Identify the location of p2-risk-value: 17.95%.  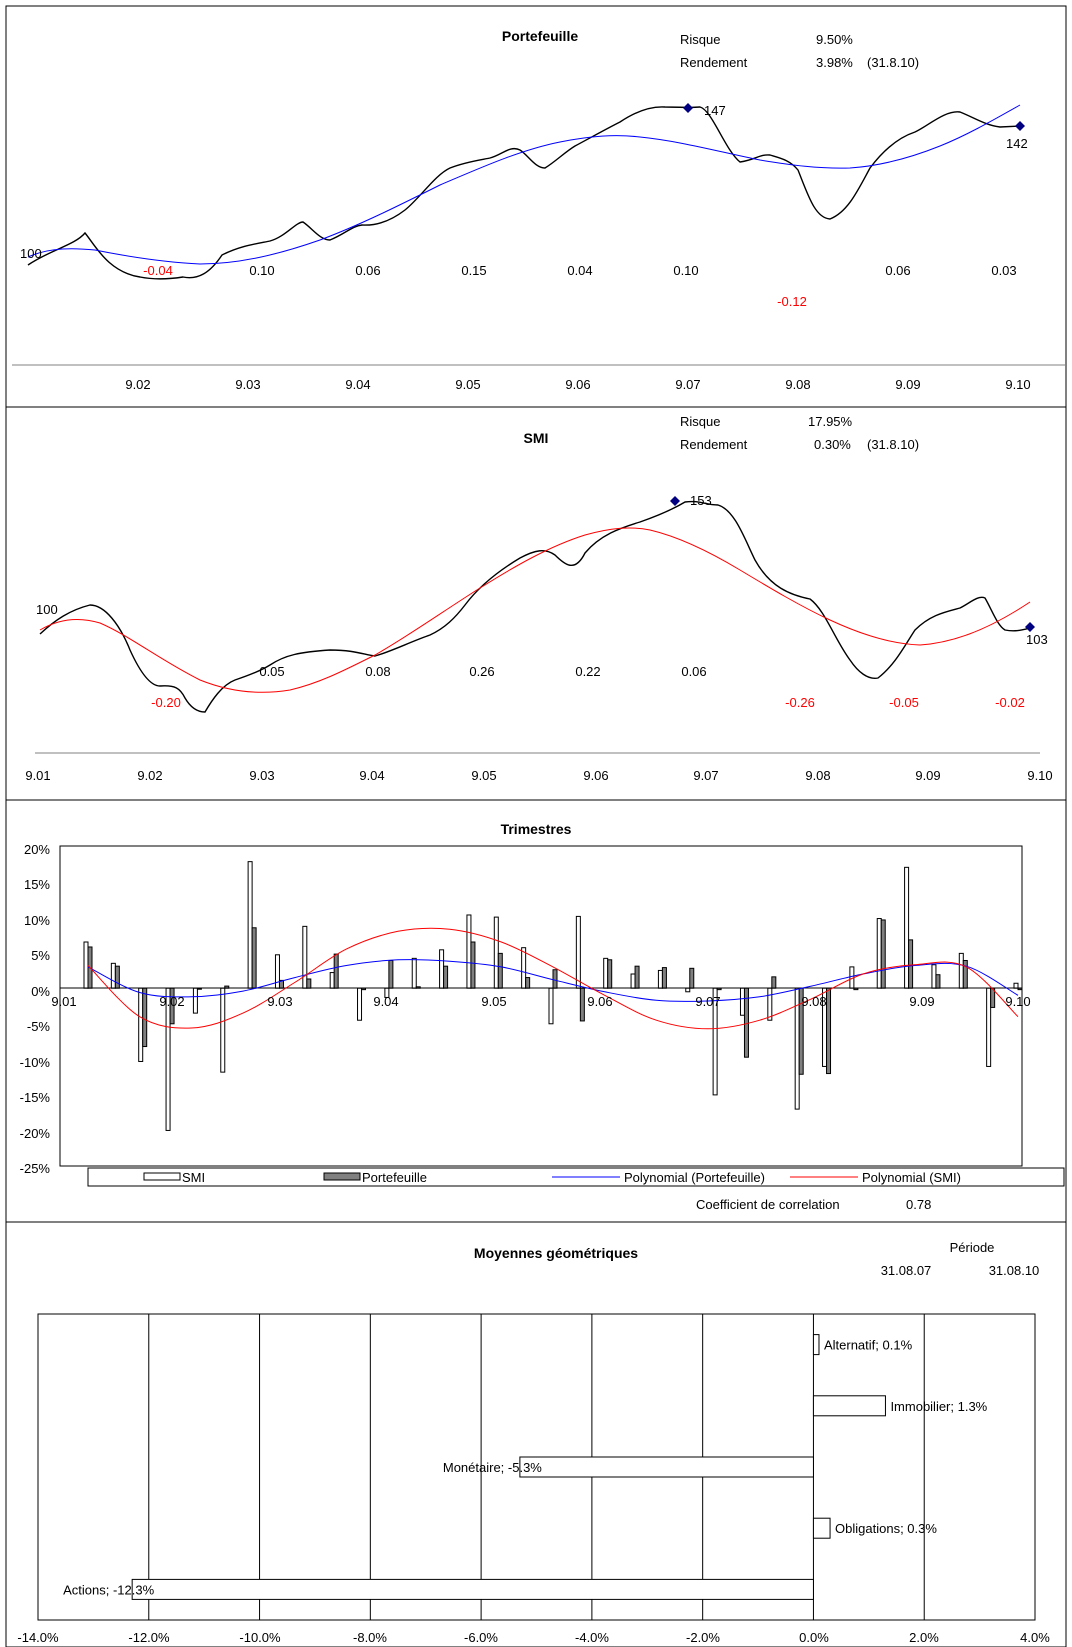
(830, 421).